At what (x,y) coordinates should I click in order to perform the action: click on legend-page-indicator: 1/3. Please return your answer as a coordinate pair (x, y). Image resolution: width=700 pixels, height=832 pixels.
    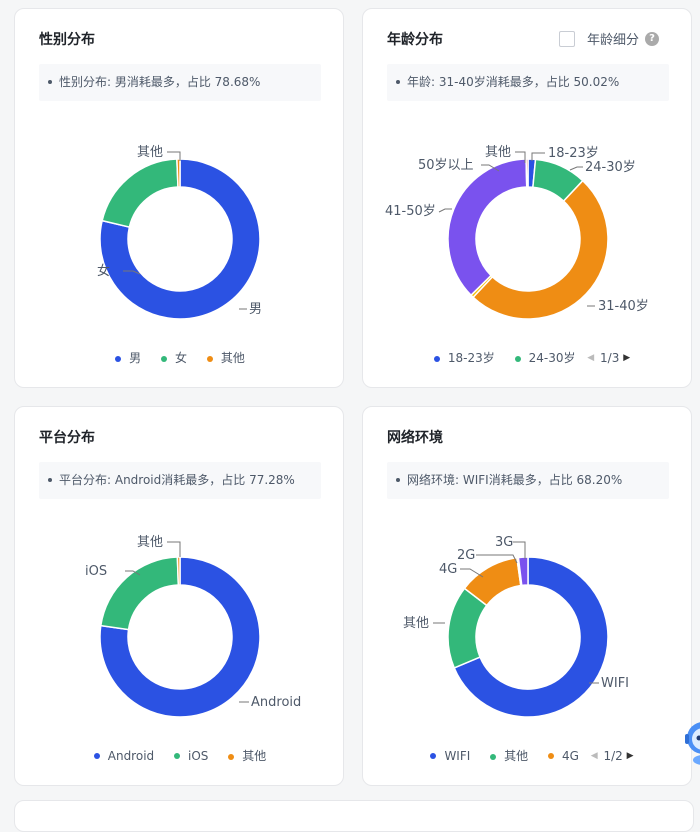
    Looking at the image, I should click on (609, 358).